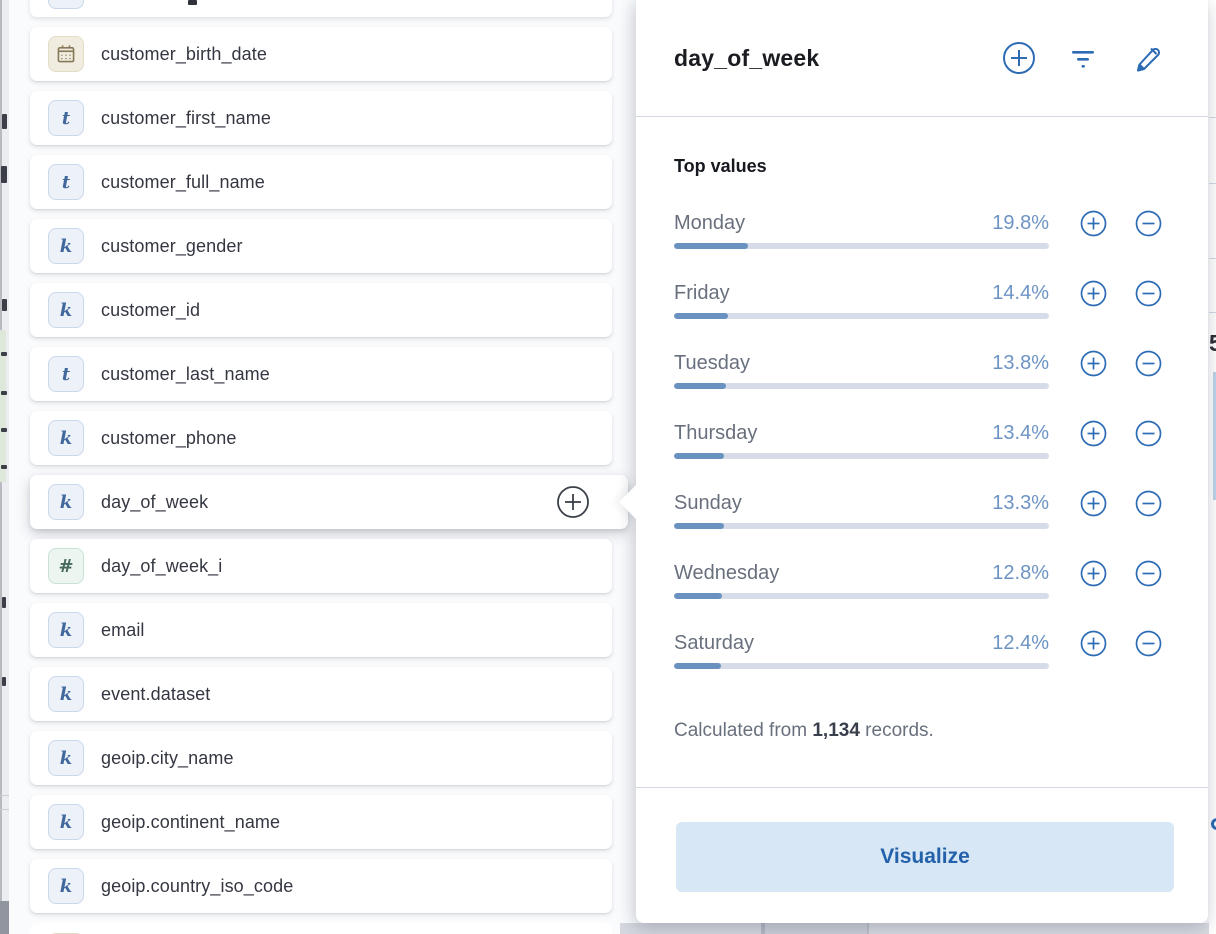 This screenshot has width=1216, height=934. I want to click on top-value-row: Thursday 13.4%, so click(917, 453).